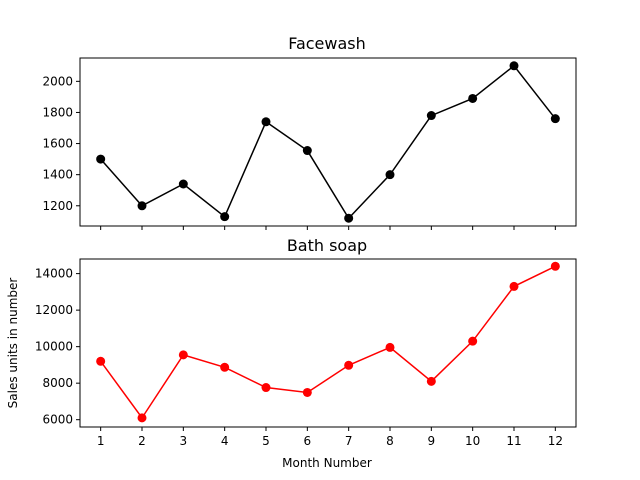  I want to click on y-tick-label: 8000, so click(57, 383).